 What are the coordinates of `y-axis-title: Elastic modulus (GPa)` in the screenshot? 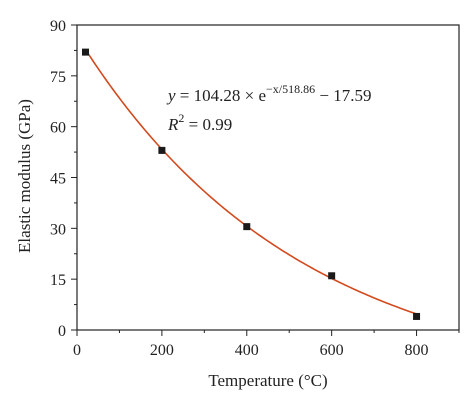 It's located at (24, 176).